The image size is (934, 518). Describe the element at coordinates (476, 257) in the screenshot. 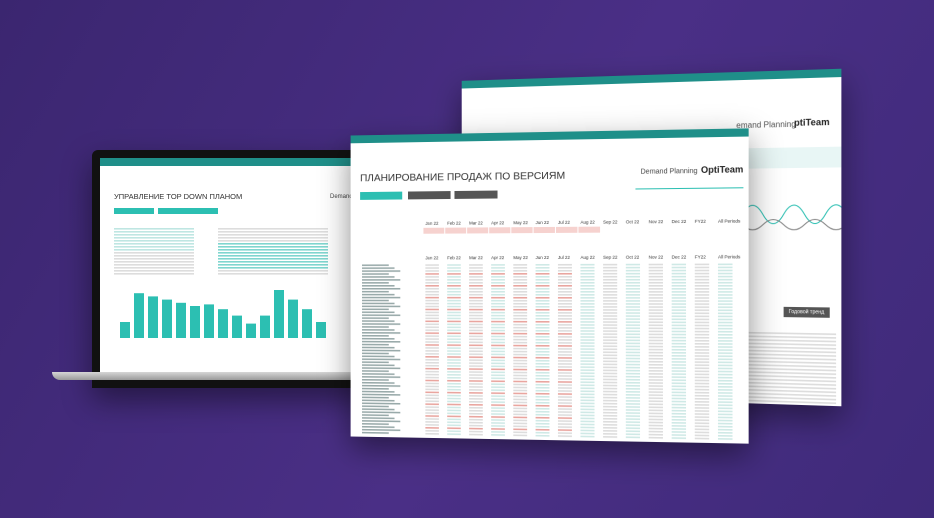

I see `column-header: Mar 22` at that location.